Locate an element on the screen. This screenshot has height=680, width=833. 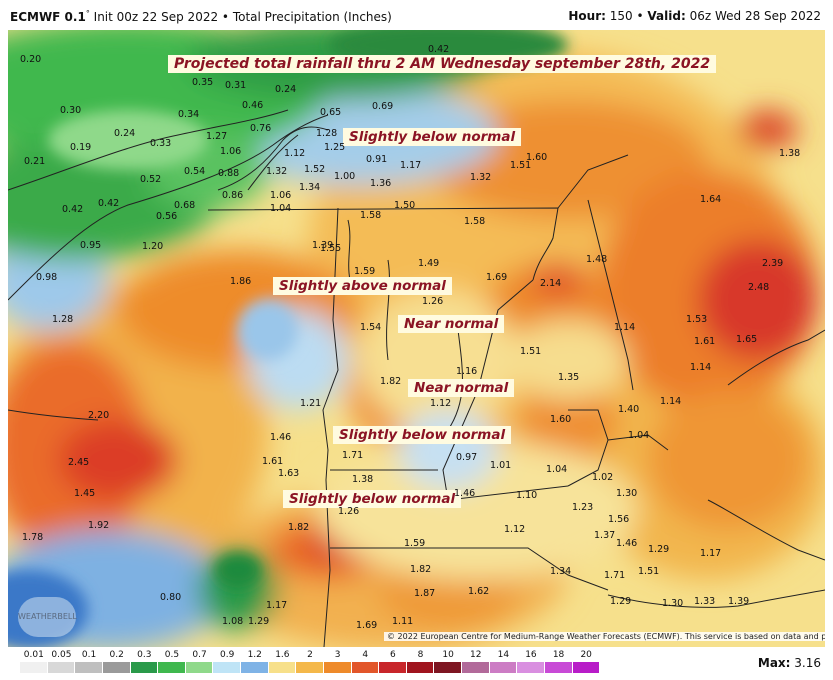
value-label: 1.11 is located at coordinates (403, 621).